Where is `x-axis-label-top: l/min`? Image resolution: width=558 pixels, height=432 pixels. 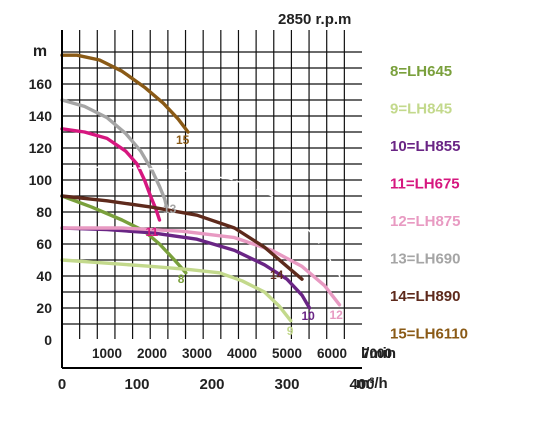
x-axis-label-top: l/min is located at coordinates (378, 353).